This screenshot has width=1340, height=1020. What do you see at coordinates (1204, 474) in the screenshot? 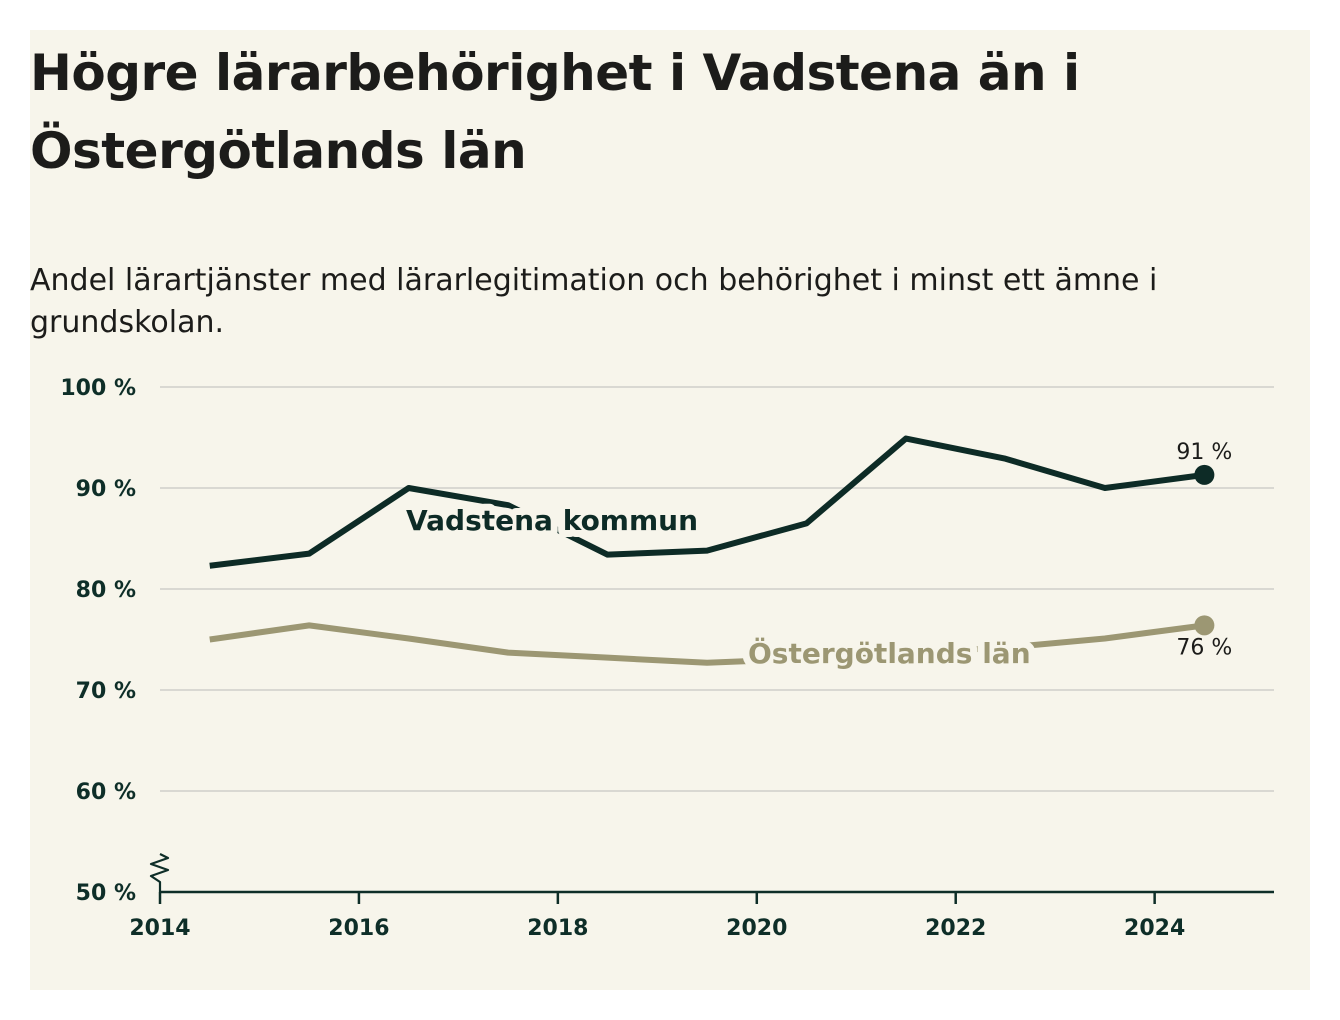
I see `endpoint-marker-vadstena` at bounding box center [1204, 474].